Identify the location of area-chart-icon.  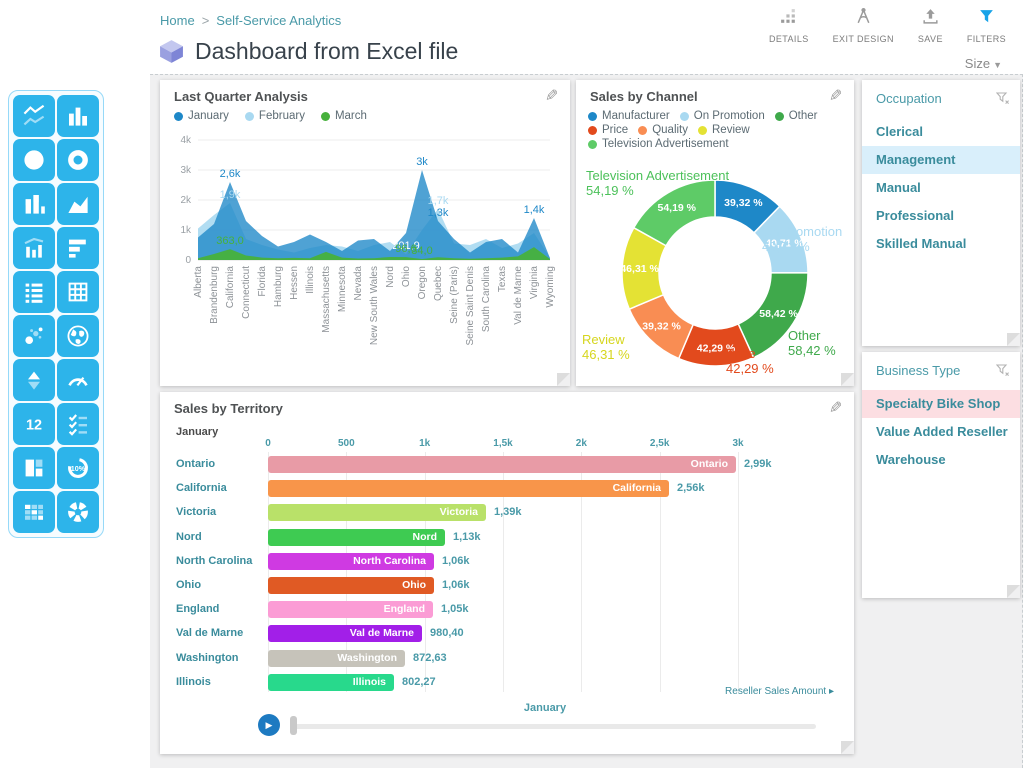
(78, 204).